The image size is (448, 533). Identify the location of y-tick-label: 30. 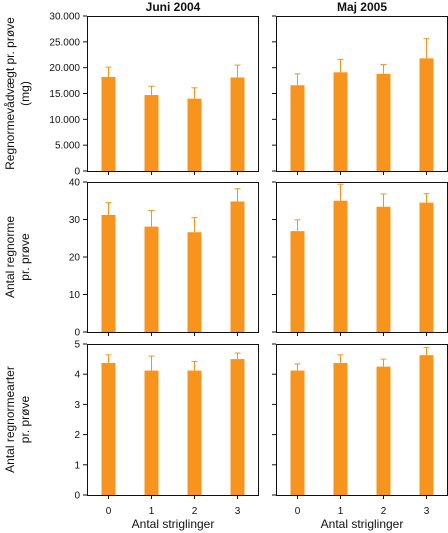
(75, 220).